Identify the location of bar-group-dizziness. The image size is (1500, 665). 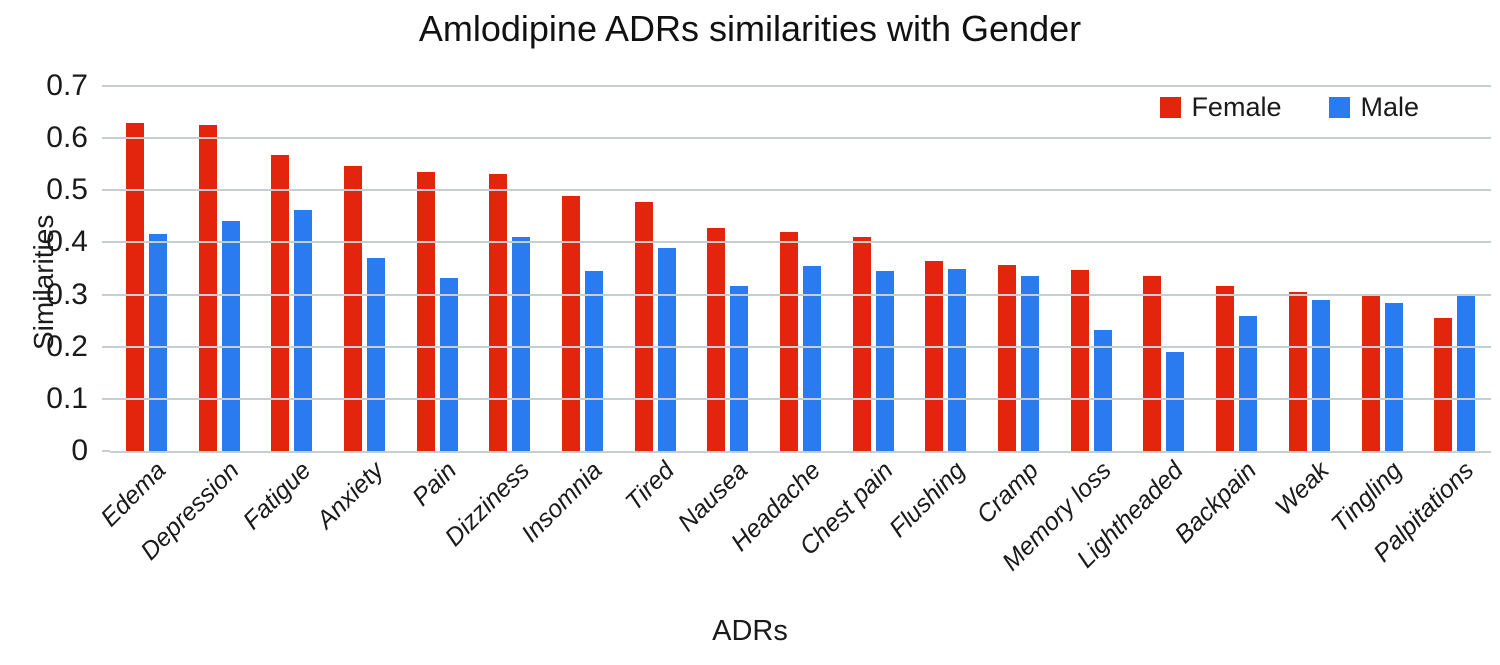
(509, 268).